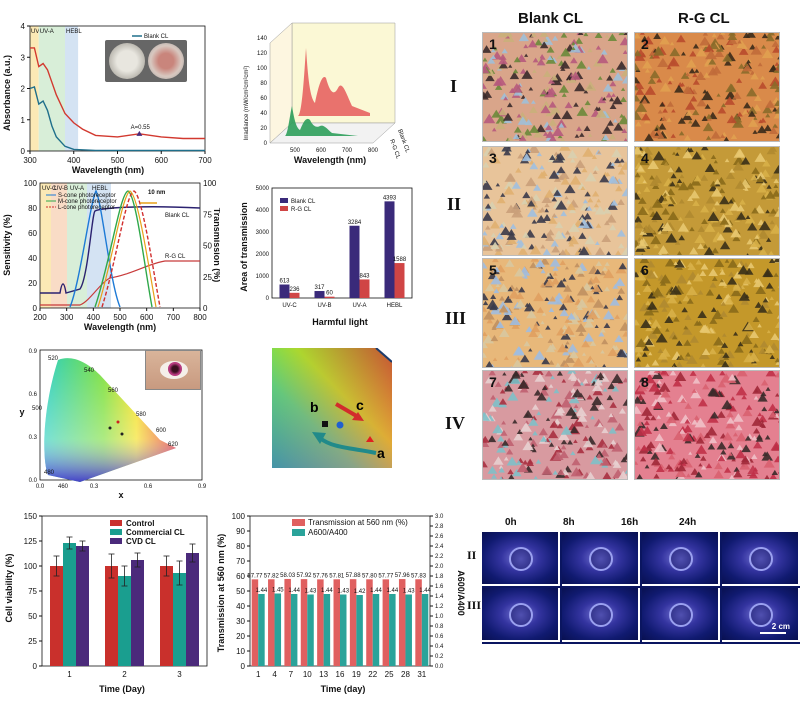 The height and width of the screenshot is (702, 800). Describe the element at coordinates (266, 144) in the screenshot. I see `irr-ytick-0: 0` at that location.